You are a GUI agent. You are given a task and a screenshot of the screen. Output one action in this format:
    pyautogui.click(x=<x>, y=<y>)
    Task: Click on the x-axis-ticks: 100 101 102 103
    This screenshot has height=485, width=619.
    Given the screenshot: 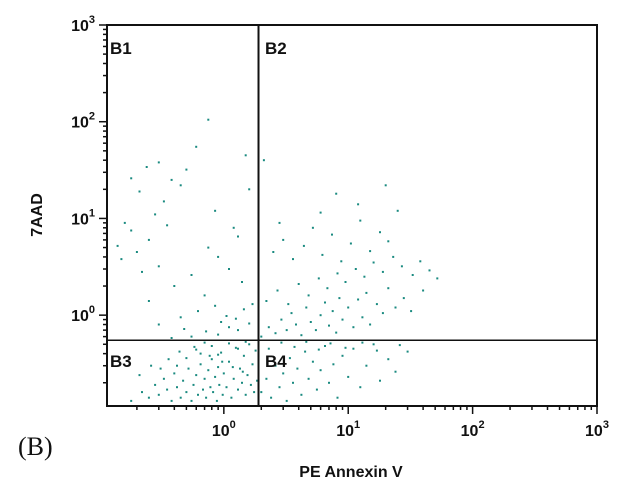 What is the action you would take?
    pyautogui.click(x=372, y=423)
    